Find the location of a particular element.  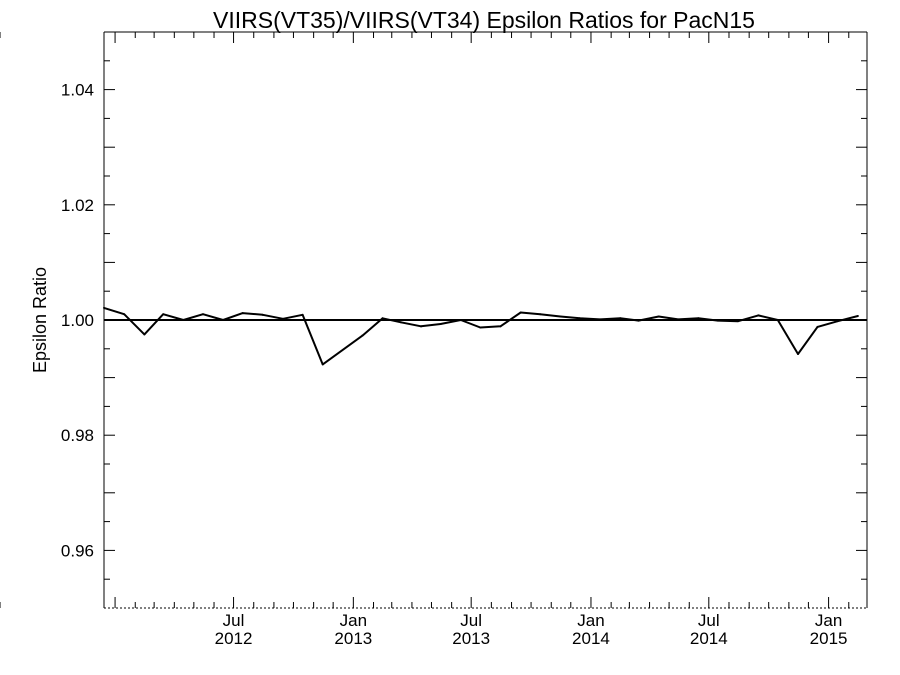

x-tick-year-label: 2015 is located at coordinates (829, 638).